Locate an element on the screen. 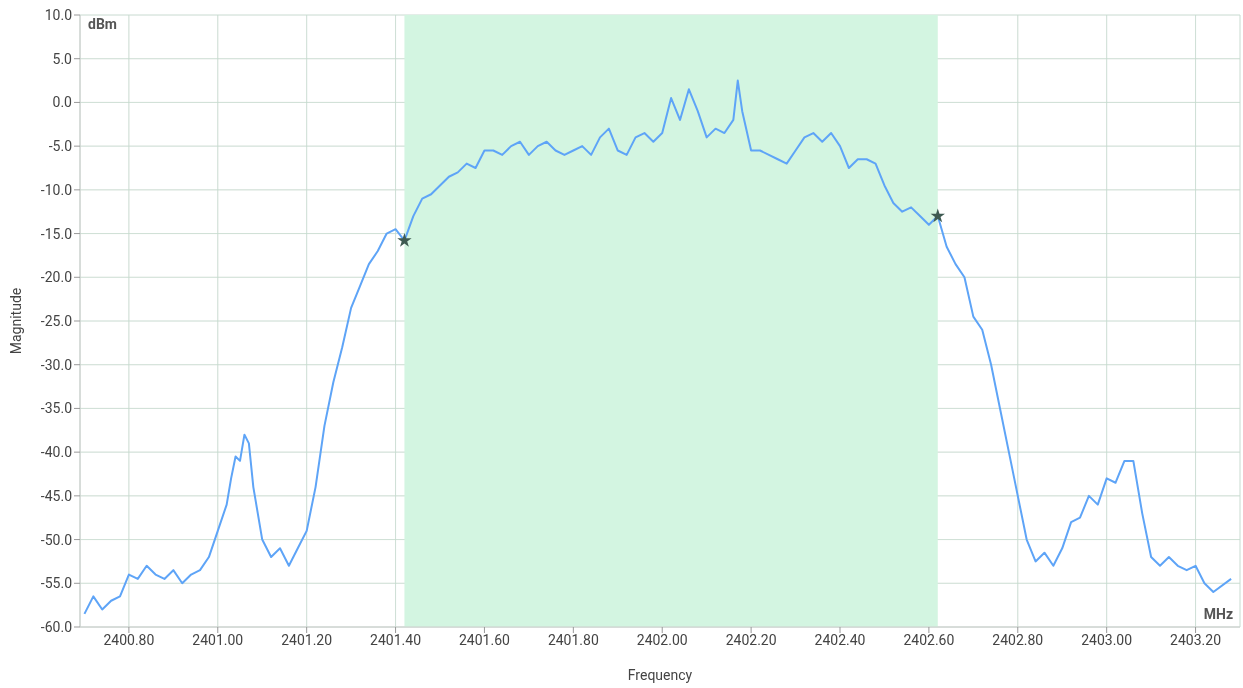 The image size is (1243, 688). y-tick-label: -5.0 is located at coordinates (60, 146).